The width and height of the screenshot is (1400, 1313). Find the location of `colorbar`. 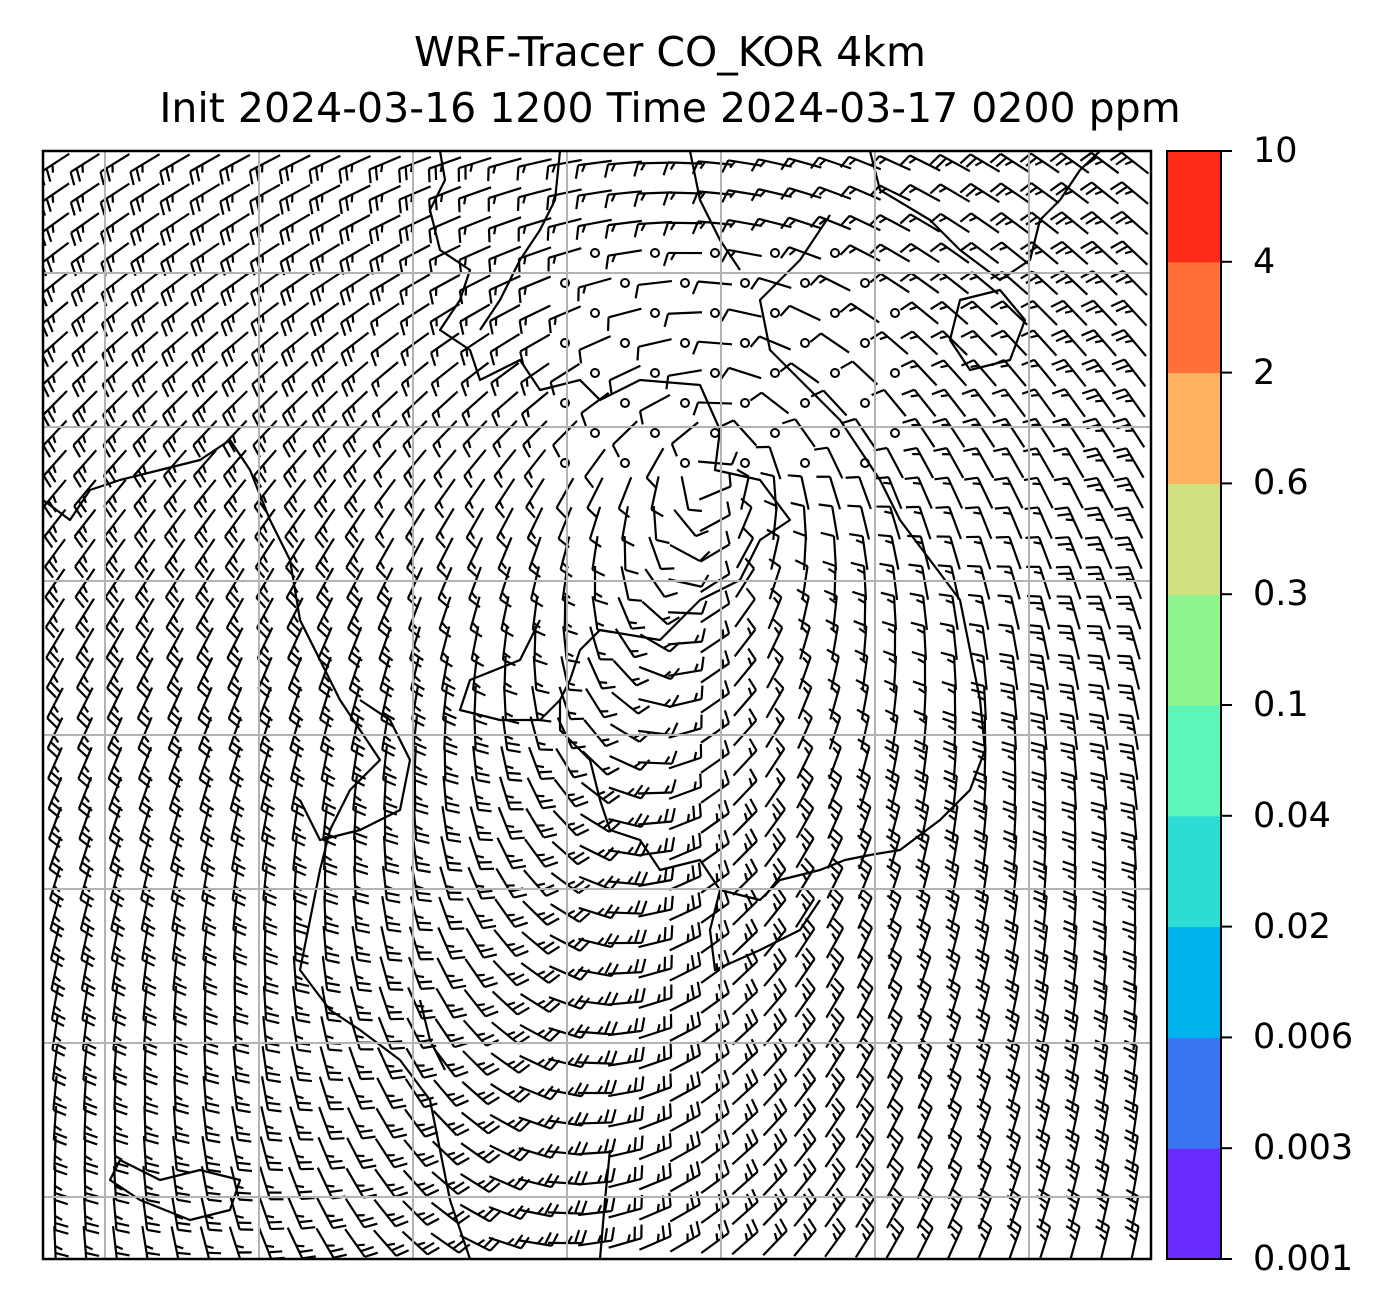

colorbar is located at coordinates (1194, 705).